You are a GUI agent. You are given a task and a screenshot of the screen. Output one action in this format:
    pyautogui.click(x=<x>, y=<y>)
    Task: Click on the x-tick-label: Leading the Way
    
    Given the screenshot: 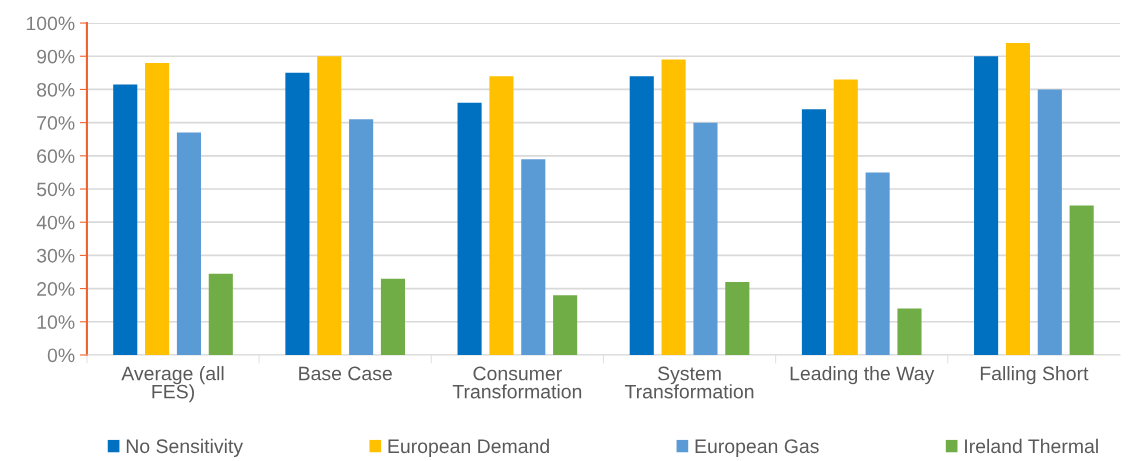 What is the action you would take?
    pyautogui.click(x=862, y=375)
    